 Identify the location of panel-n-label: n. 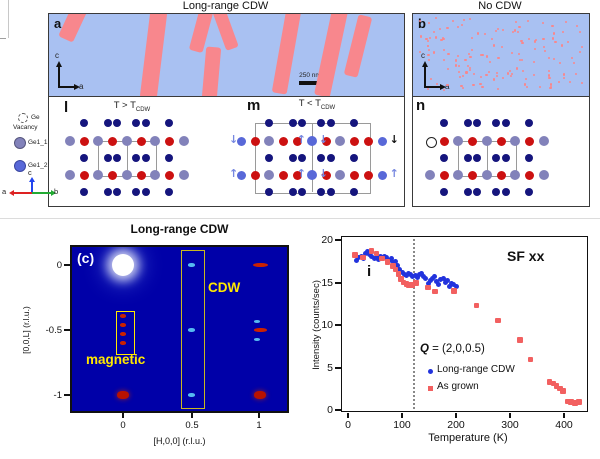
(421, 105).